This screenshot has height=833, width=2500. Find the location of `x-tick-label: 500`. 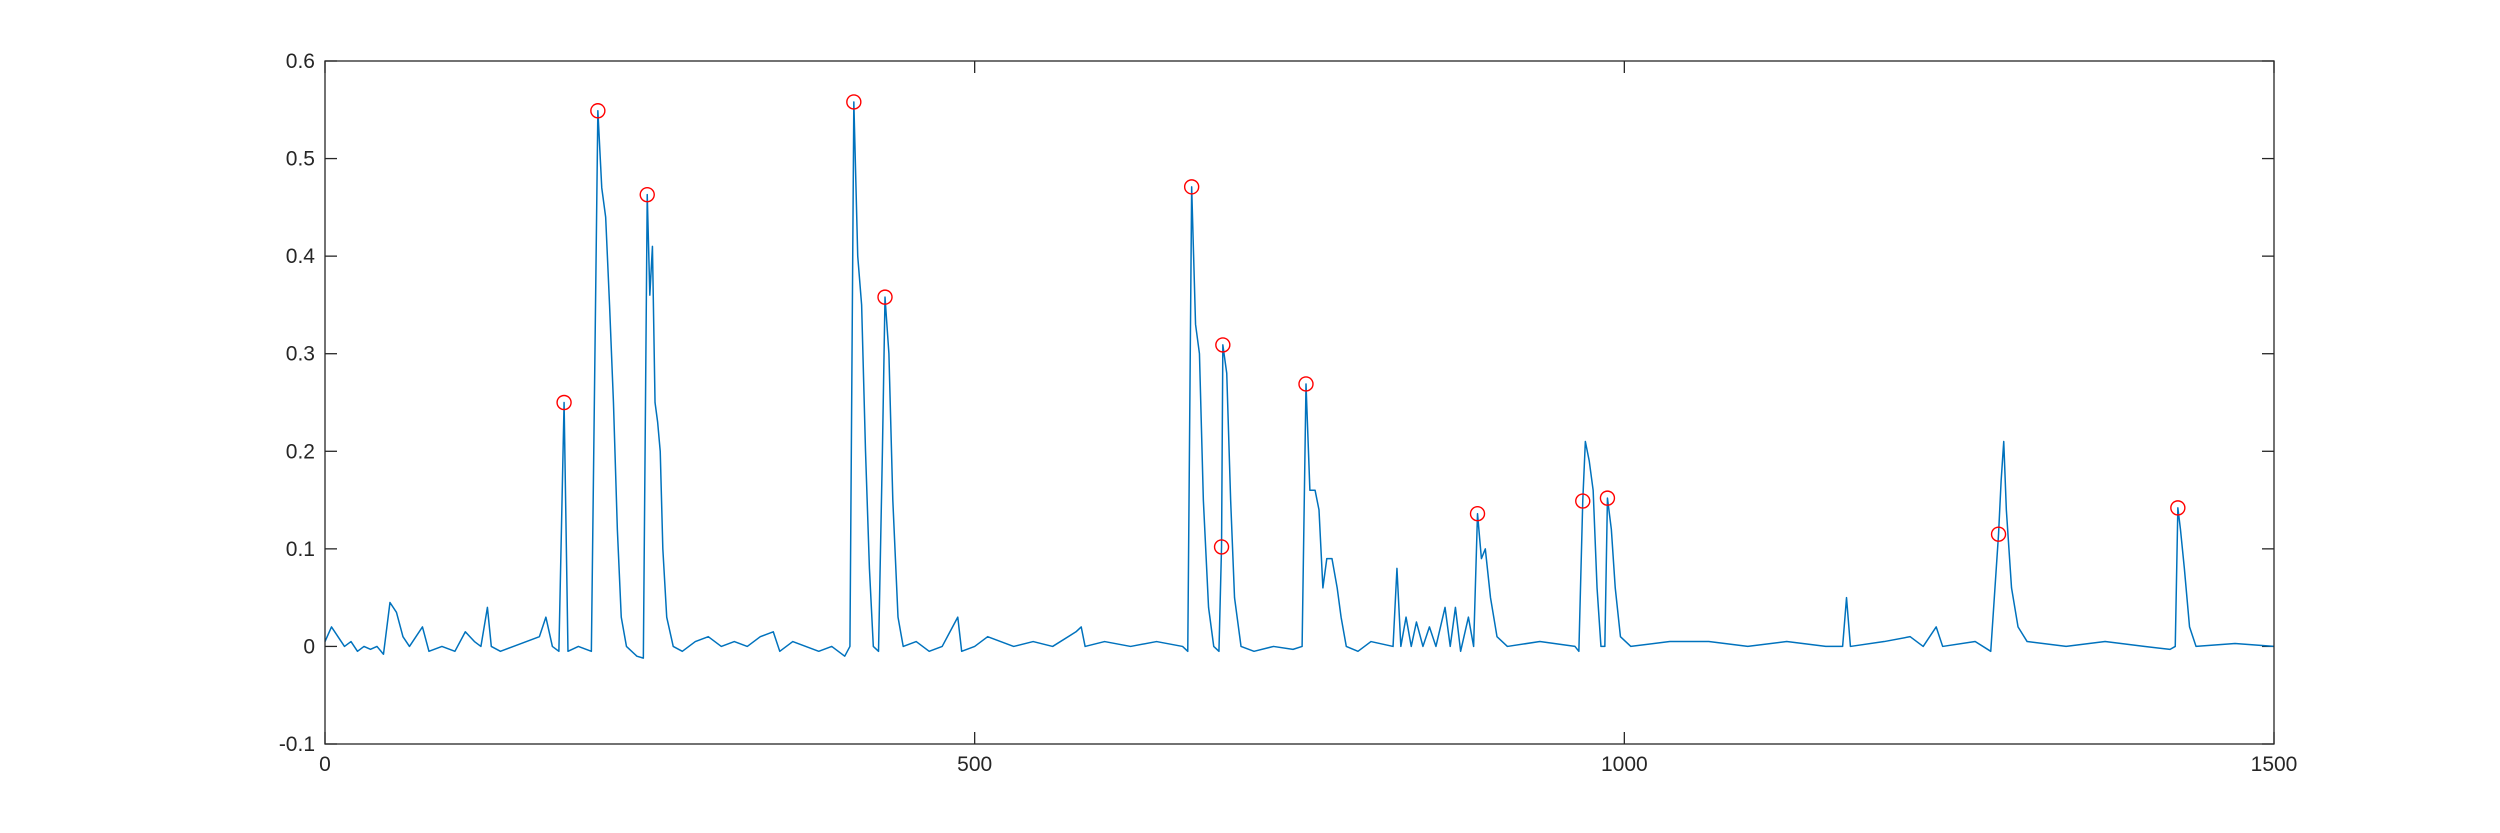

x-tick-label: 500 is located at coordinates (974, 764).